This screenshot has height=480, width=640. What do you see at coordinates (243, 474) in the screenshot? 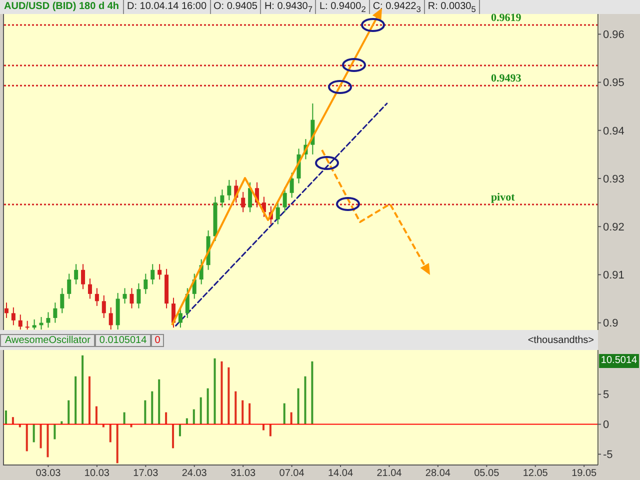
I see `x-tick-label: 31.03` at bounding box center [243, 474].